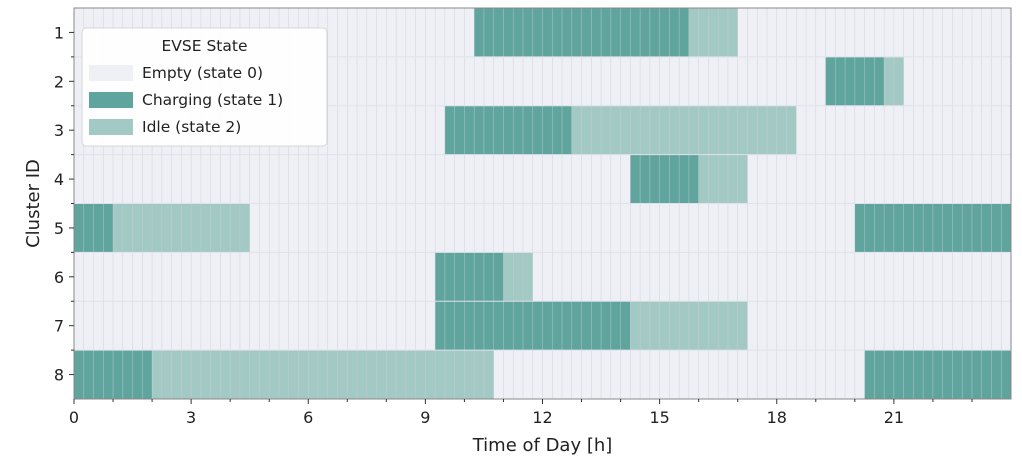 Image resolution: width=1022 pixels, height=461 pixels. What do you see at coordinates (521, 413) in the screenshot?
I see `x-axis: 0 3 6 9 12 15 18 21` at bounding box center [521, 413].